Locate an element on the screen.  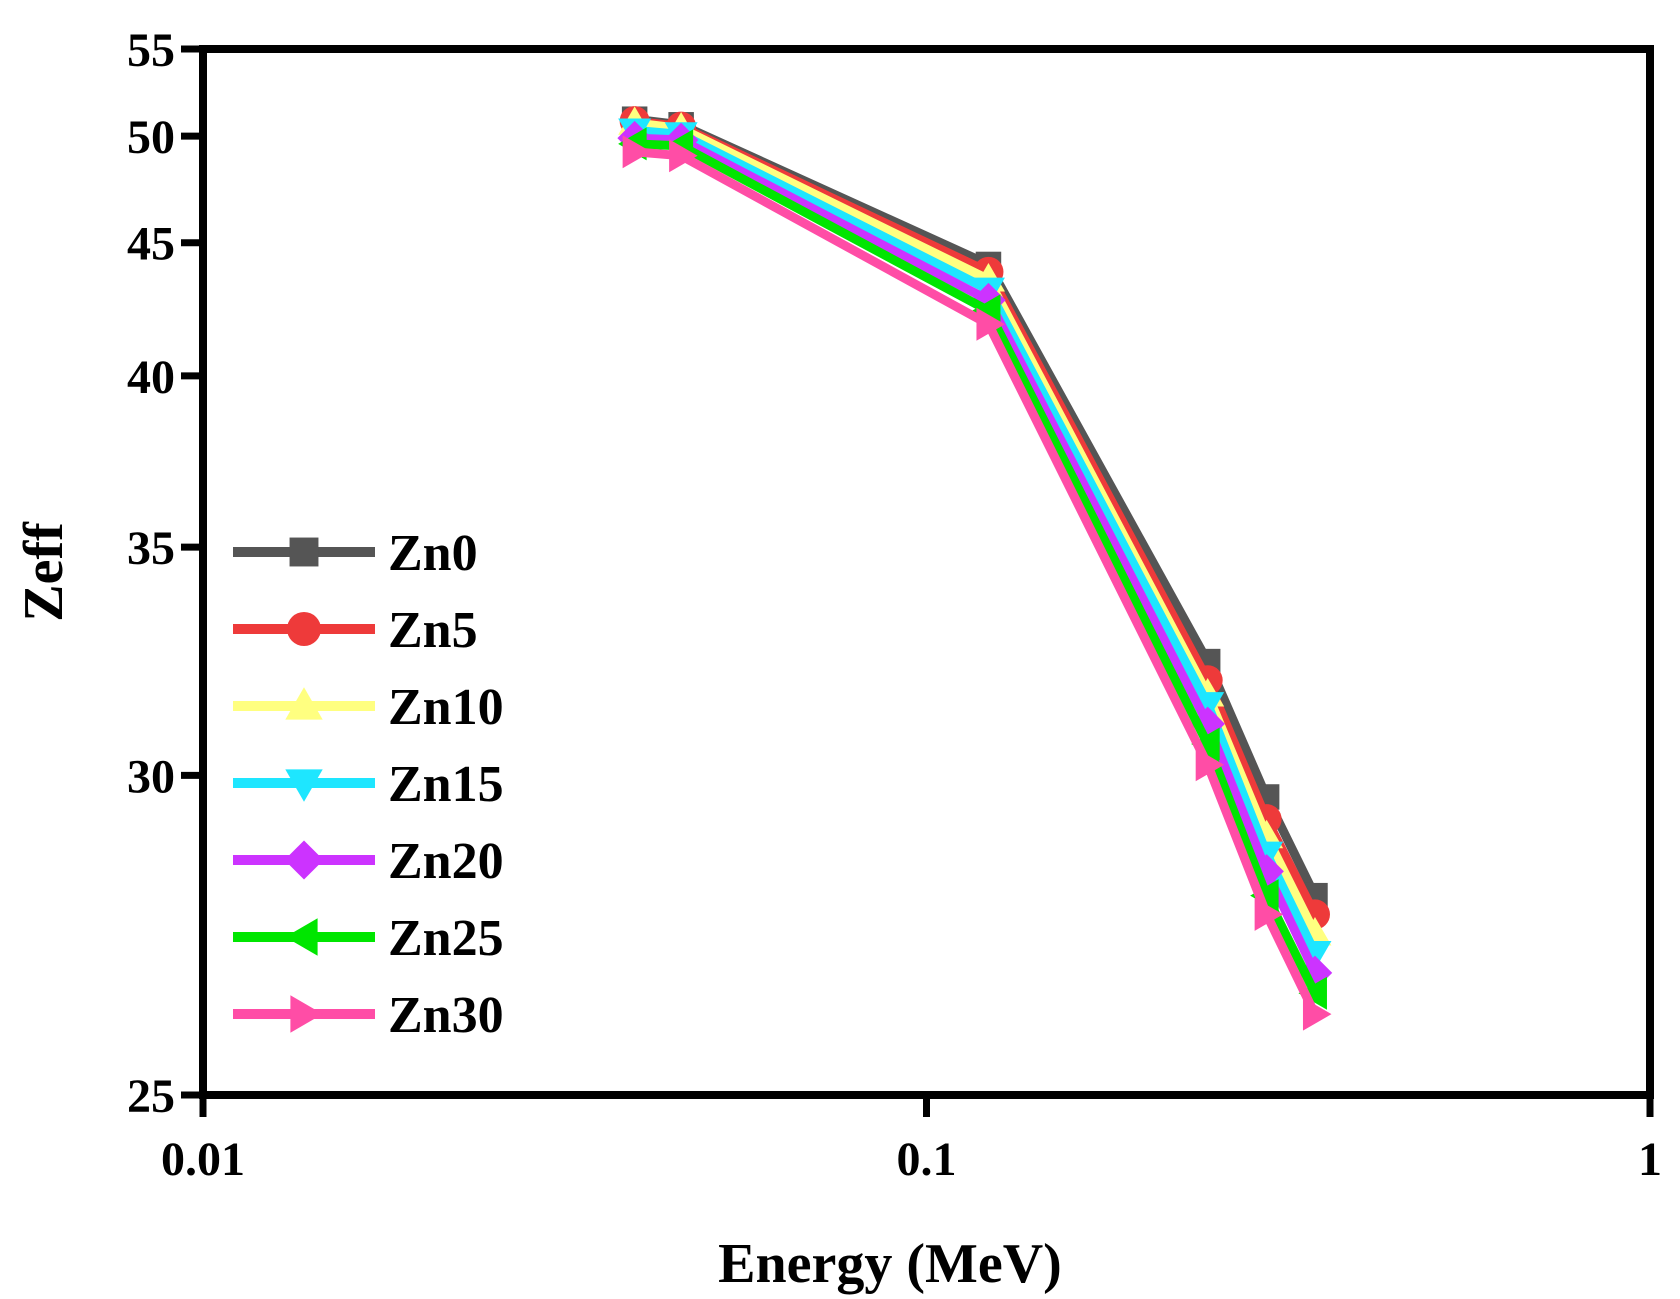
legend-label-zn15: Zn15 is located at coordinates (446, 784).